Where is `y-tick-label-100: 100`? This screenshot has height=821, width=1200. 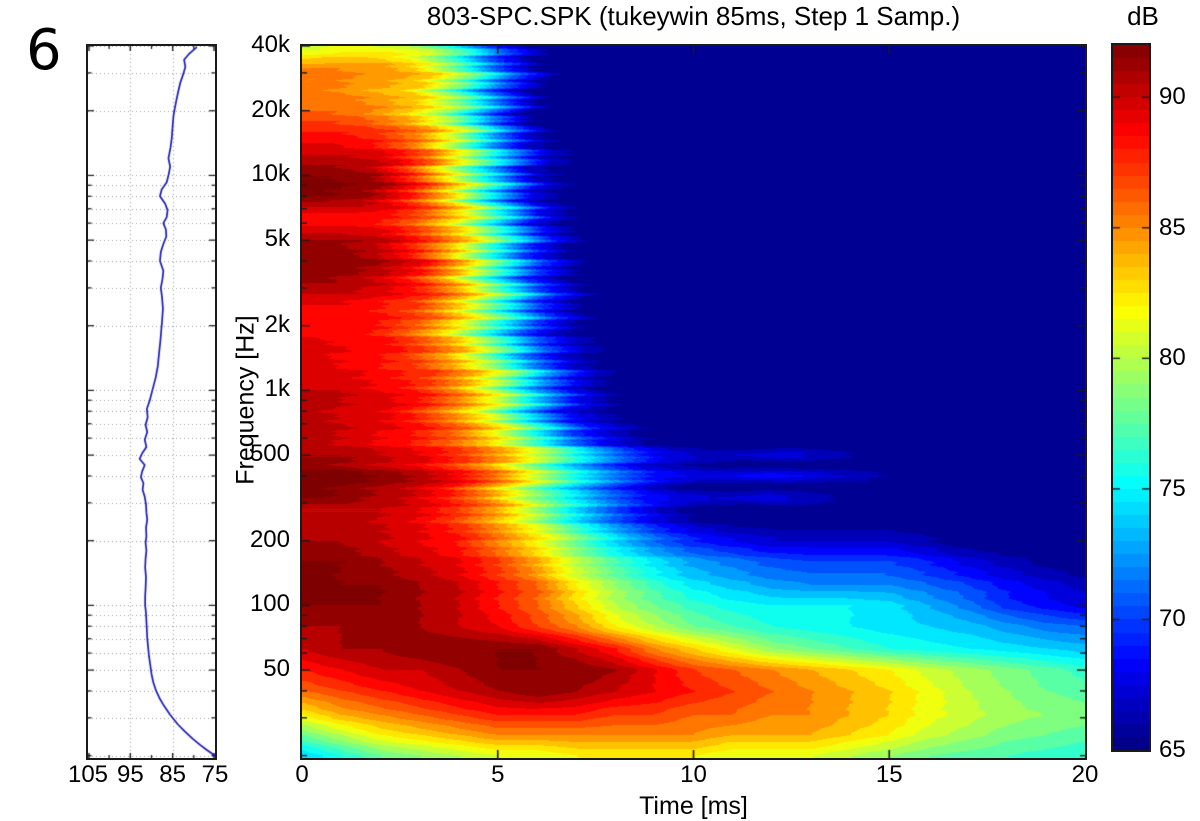
y-tick-label-100: 100 is located at coordinates (269, 604).